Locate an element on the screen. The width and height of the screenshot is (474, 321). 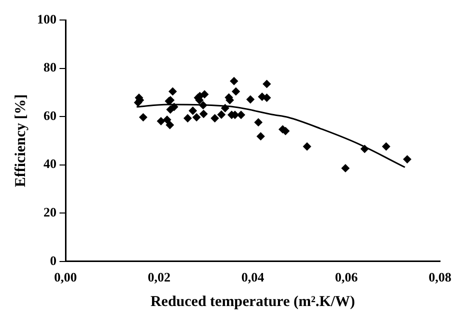
y-tick-label: 0 is located at coordinates (53, 260).